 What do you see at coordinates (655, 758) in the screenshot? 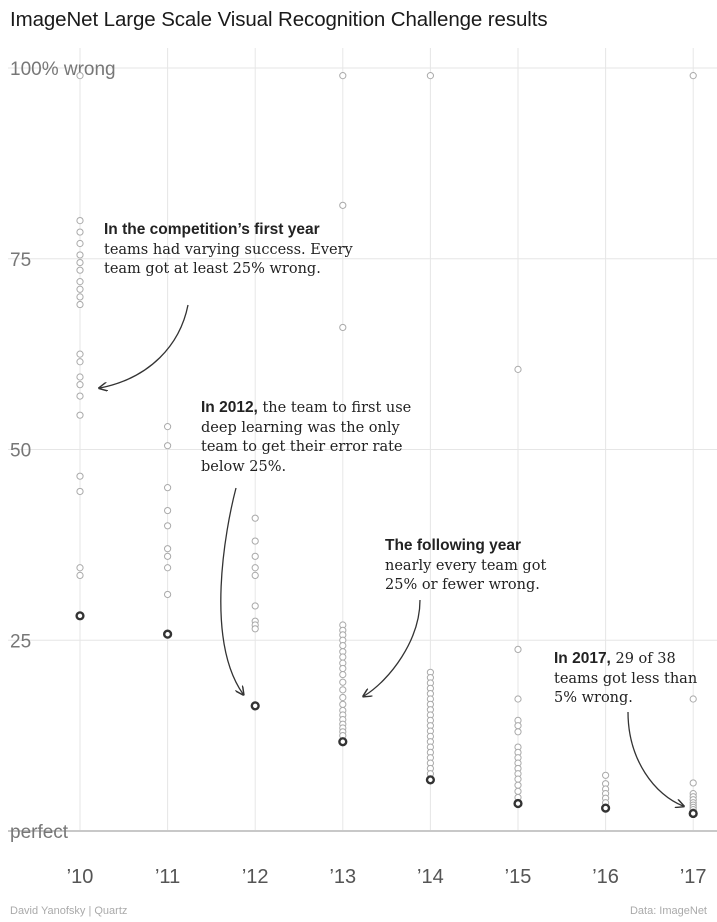
I see `arrow-2017` at bounding box center [655, 758].